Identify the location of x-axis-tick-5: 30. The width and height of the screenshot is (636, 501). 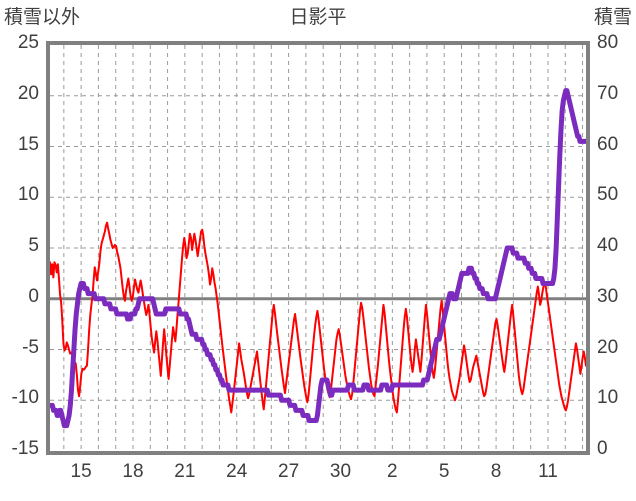
(340, 471).